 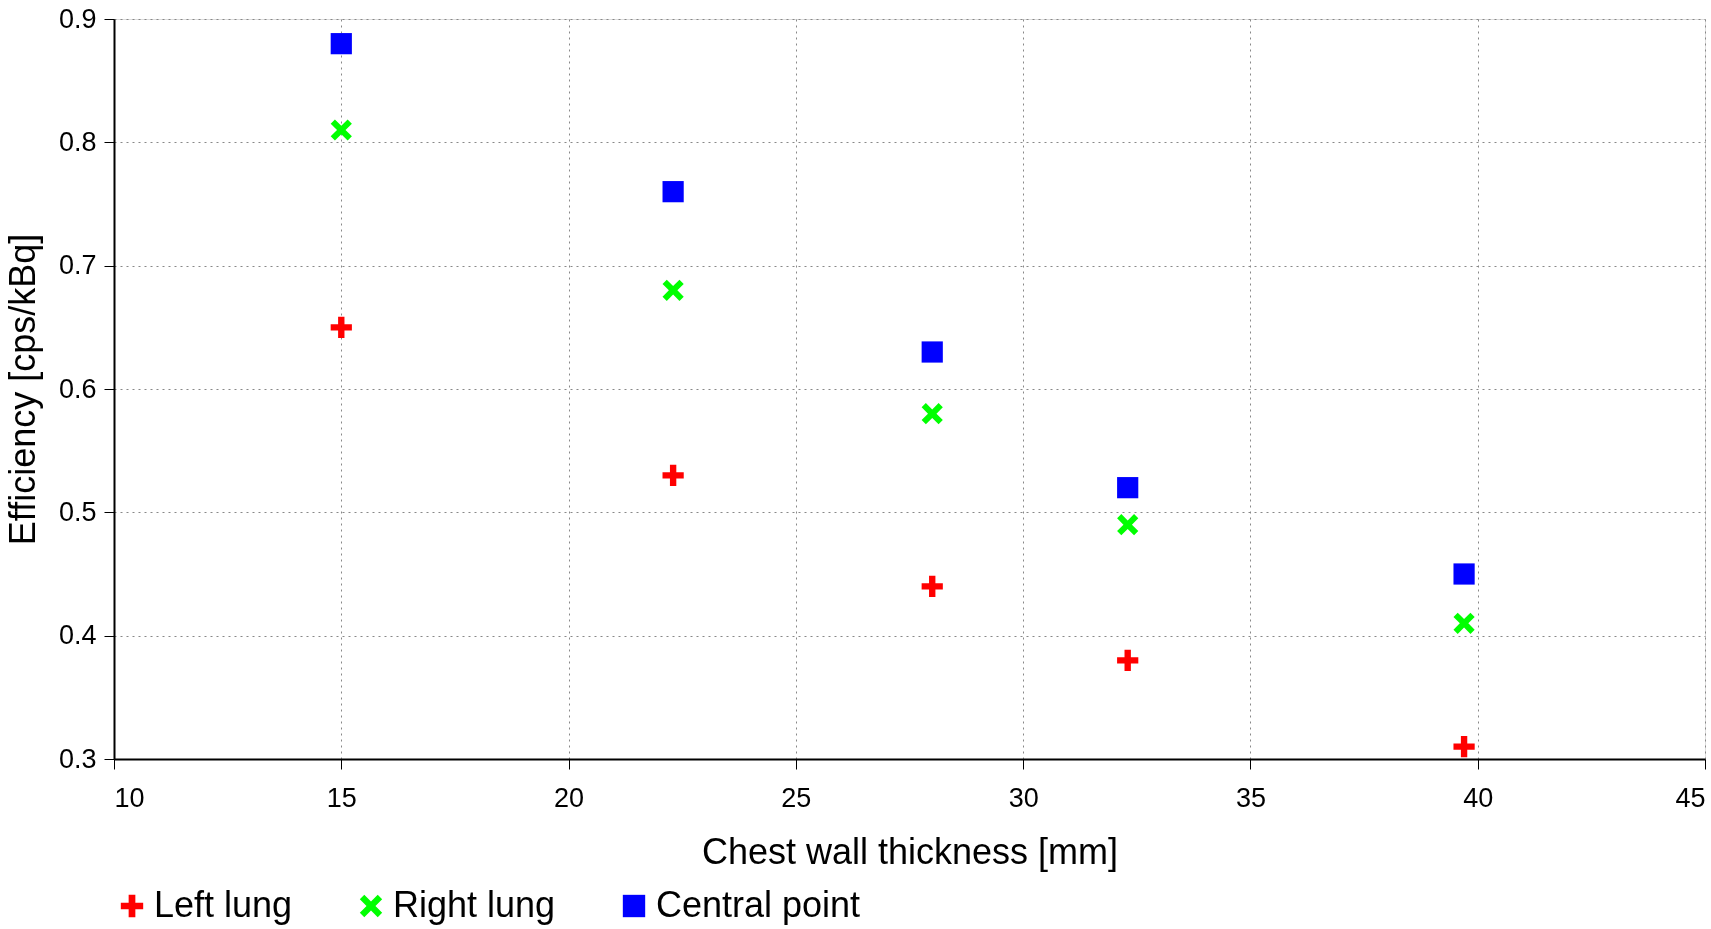 What do you see at coordinates (796, 797) in the screenshot?
I see `x-tick-label: 25` at bounding box center [796, 797].